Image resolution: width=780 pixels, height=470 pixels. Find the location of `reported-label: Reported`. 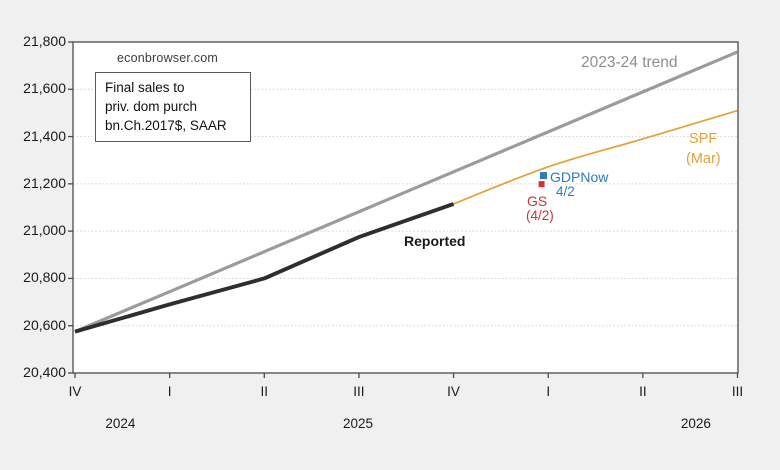

reported-label: Reported is located at coordinates (435, 241).